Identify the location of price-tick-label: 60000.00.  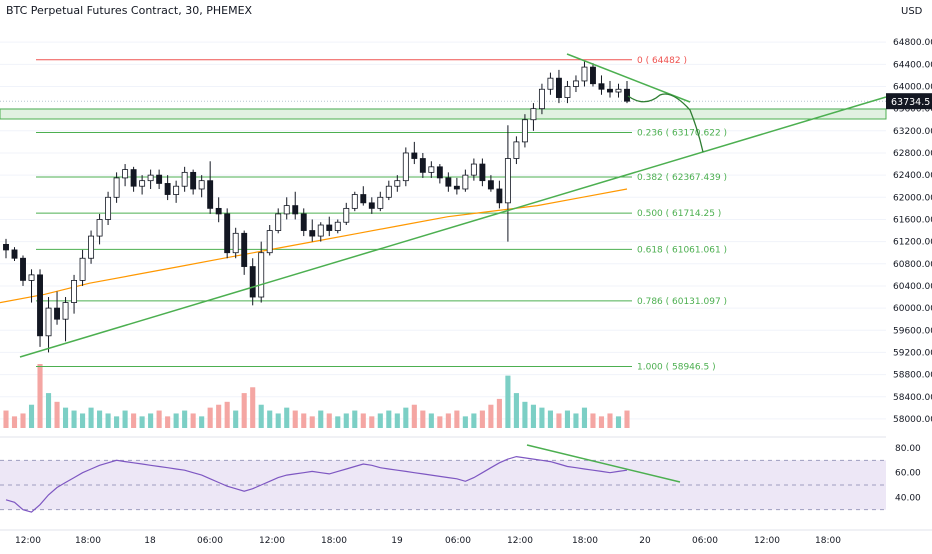
(912, 309).